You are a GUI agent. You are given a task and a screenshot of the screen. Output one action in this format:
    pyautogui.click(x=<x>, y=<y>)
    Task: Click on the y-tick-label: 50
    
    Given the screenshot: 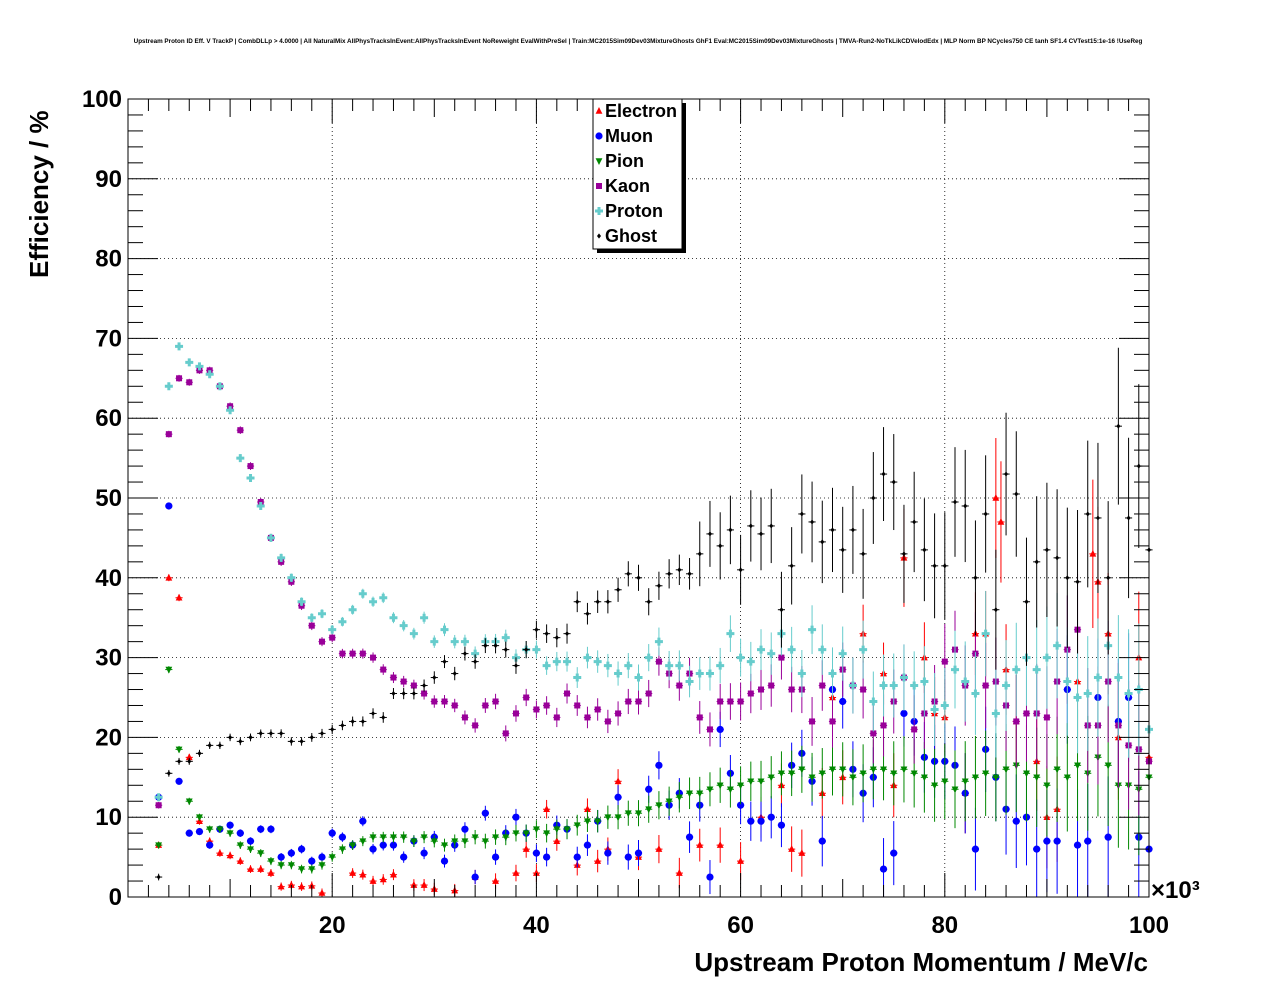 What is the action you would take?
    pyautogui.click(x=108, y=498)
    